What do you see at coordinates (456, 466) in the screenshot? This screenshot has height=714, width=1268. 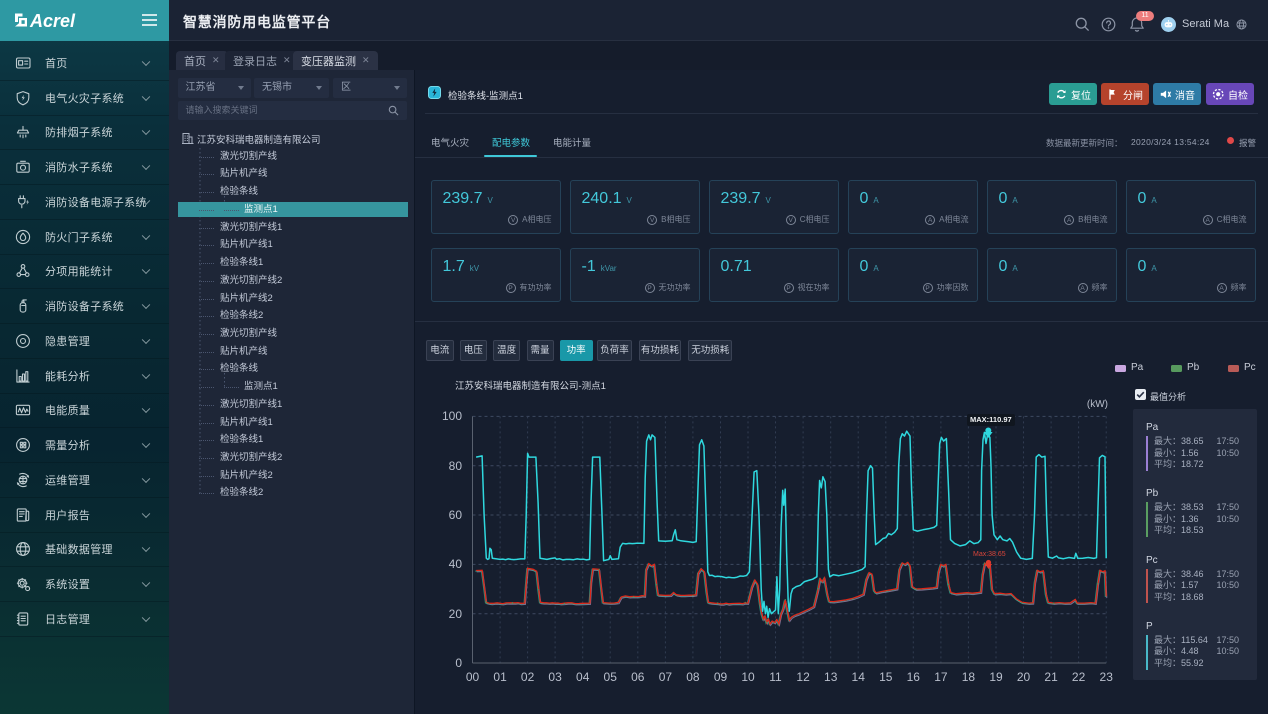 I see `svg-text: 80` at bounding box center [456, 466].